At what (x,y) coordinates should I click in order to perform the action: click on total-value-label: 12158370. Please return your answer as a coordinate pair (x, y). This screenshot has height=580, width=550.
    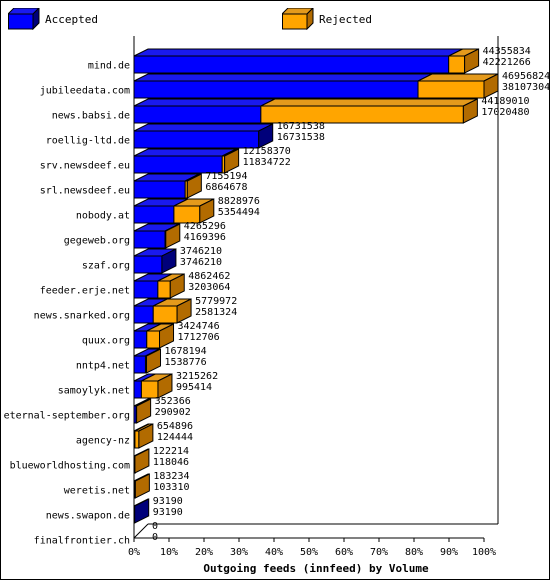
    Looking at the image, I should click on (267, 151).